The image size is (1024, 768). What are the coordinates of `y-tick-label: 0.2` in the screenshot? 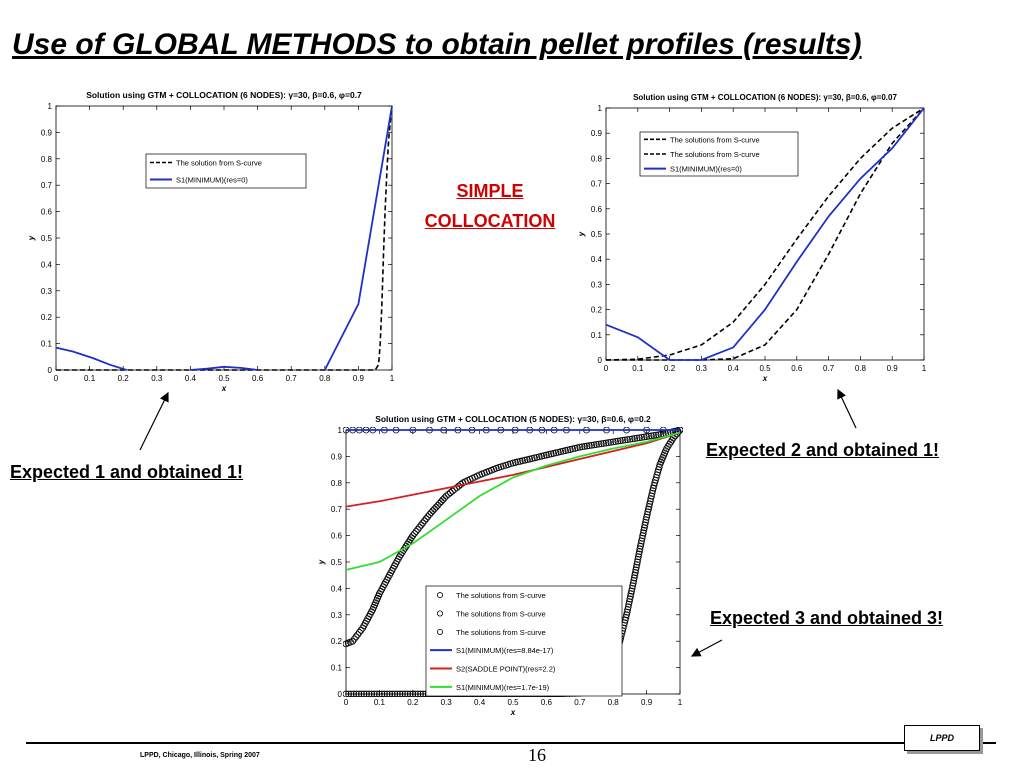 It's located at (47, 317).